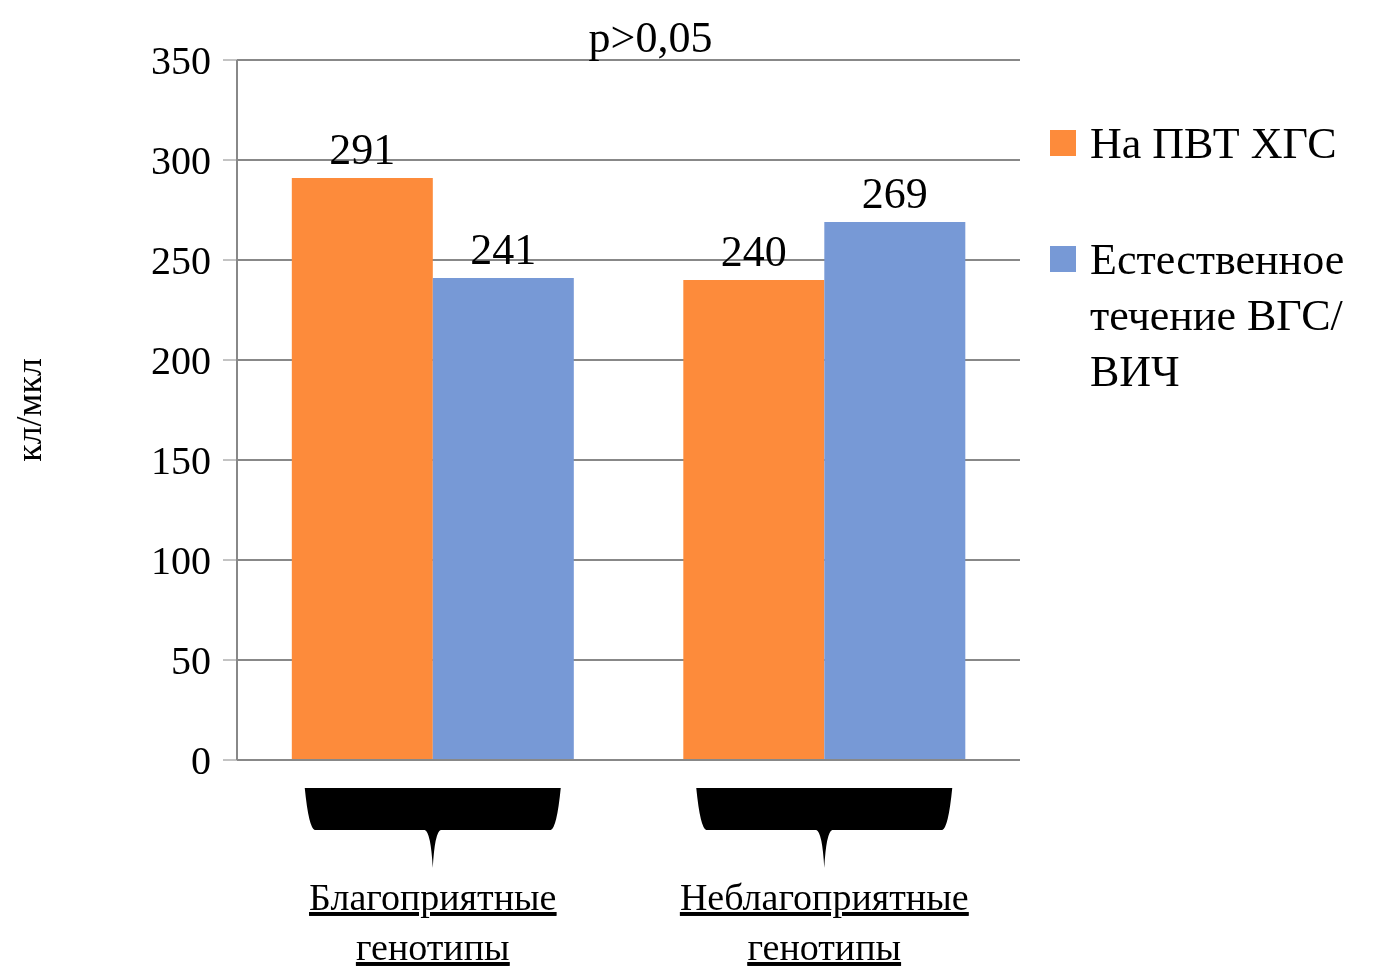 This screenshot has height=973, width=1400. What do you see at coordinates (433, 922) in the screenshot?
I see `x-tick-label: Благоприятные генотипы` at bounding box center [433, 922].